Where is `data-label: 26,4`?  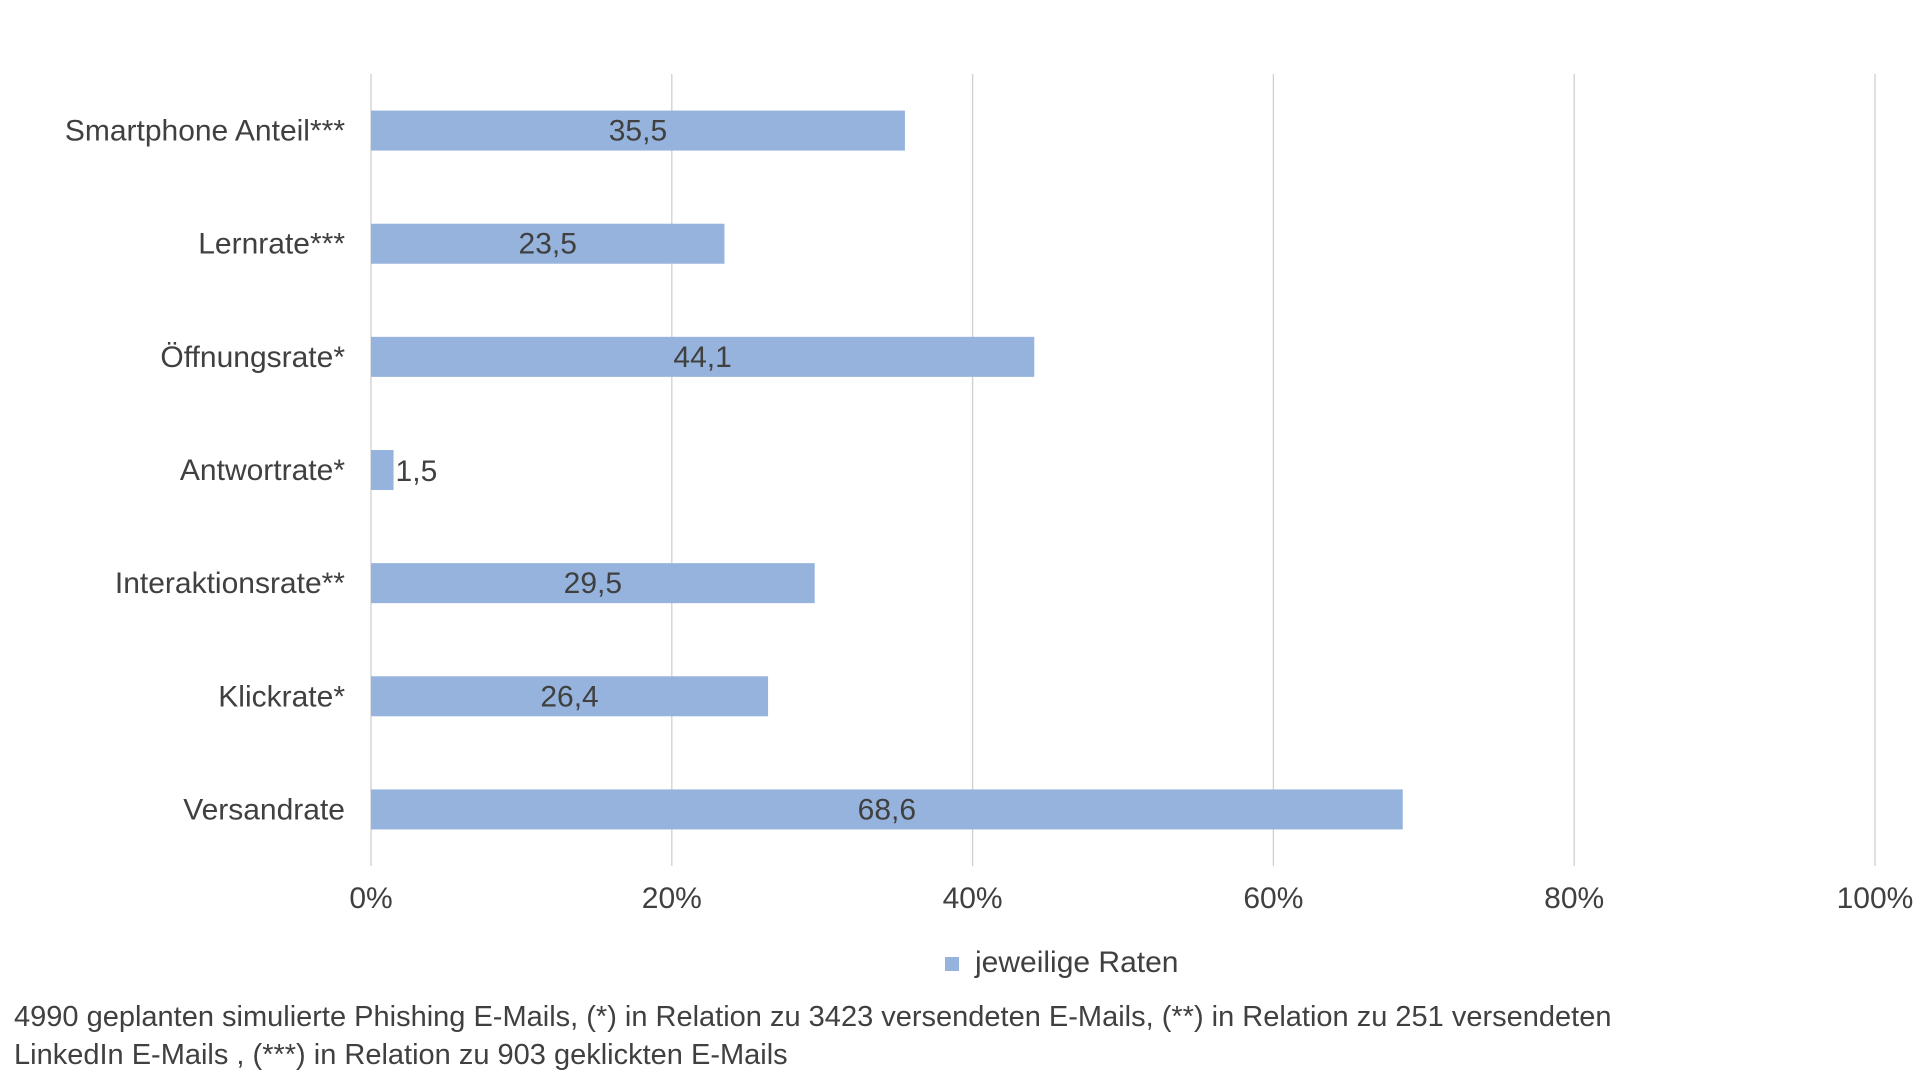
data-label: 26,4 is located at coordinates (569, 696).